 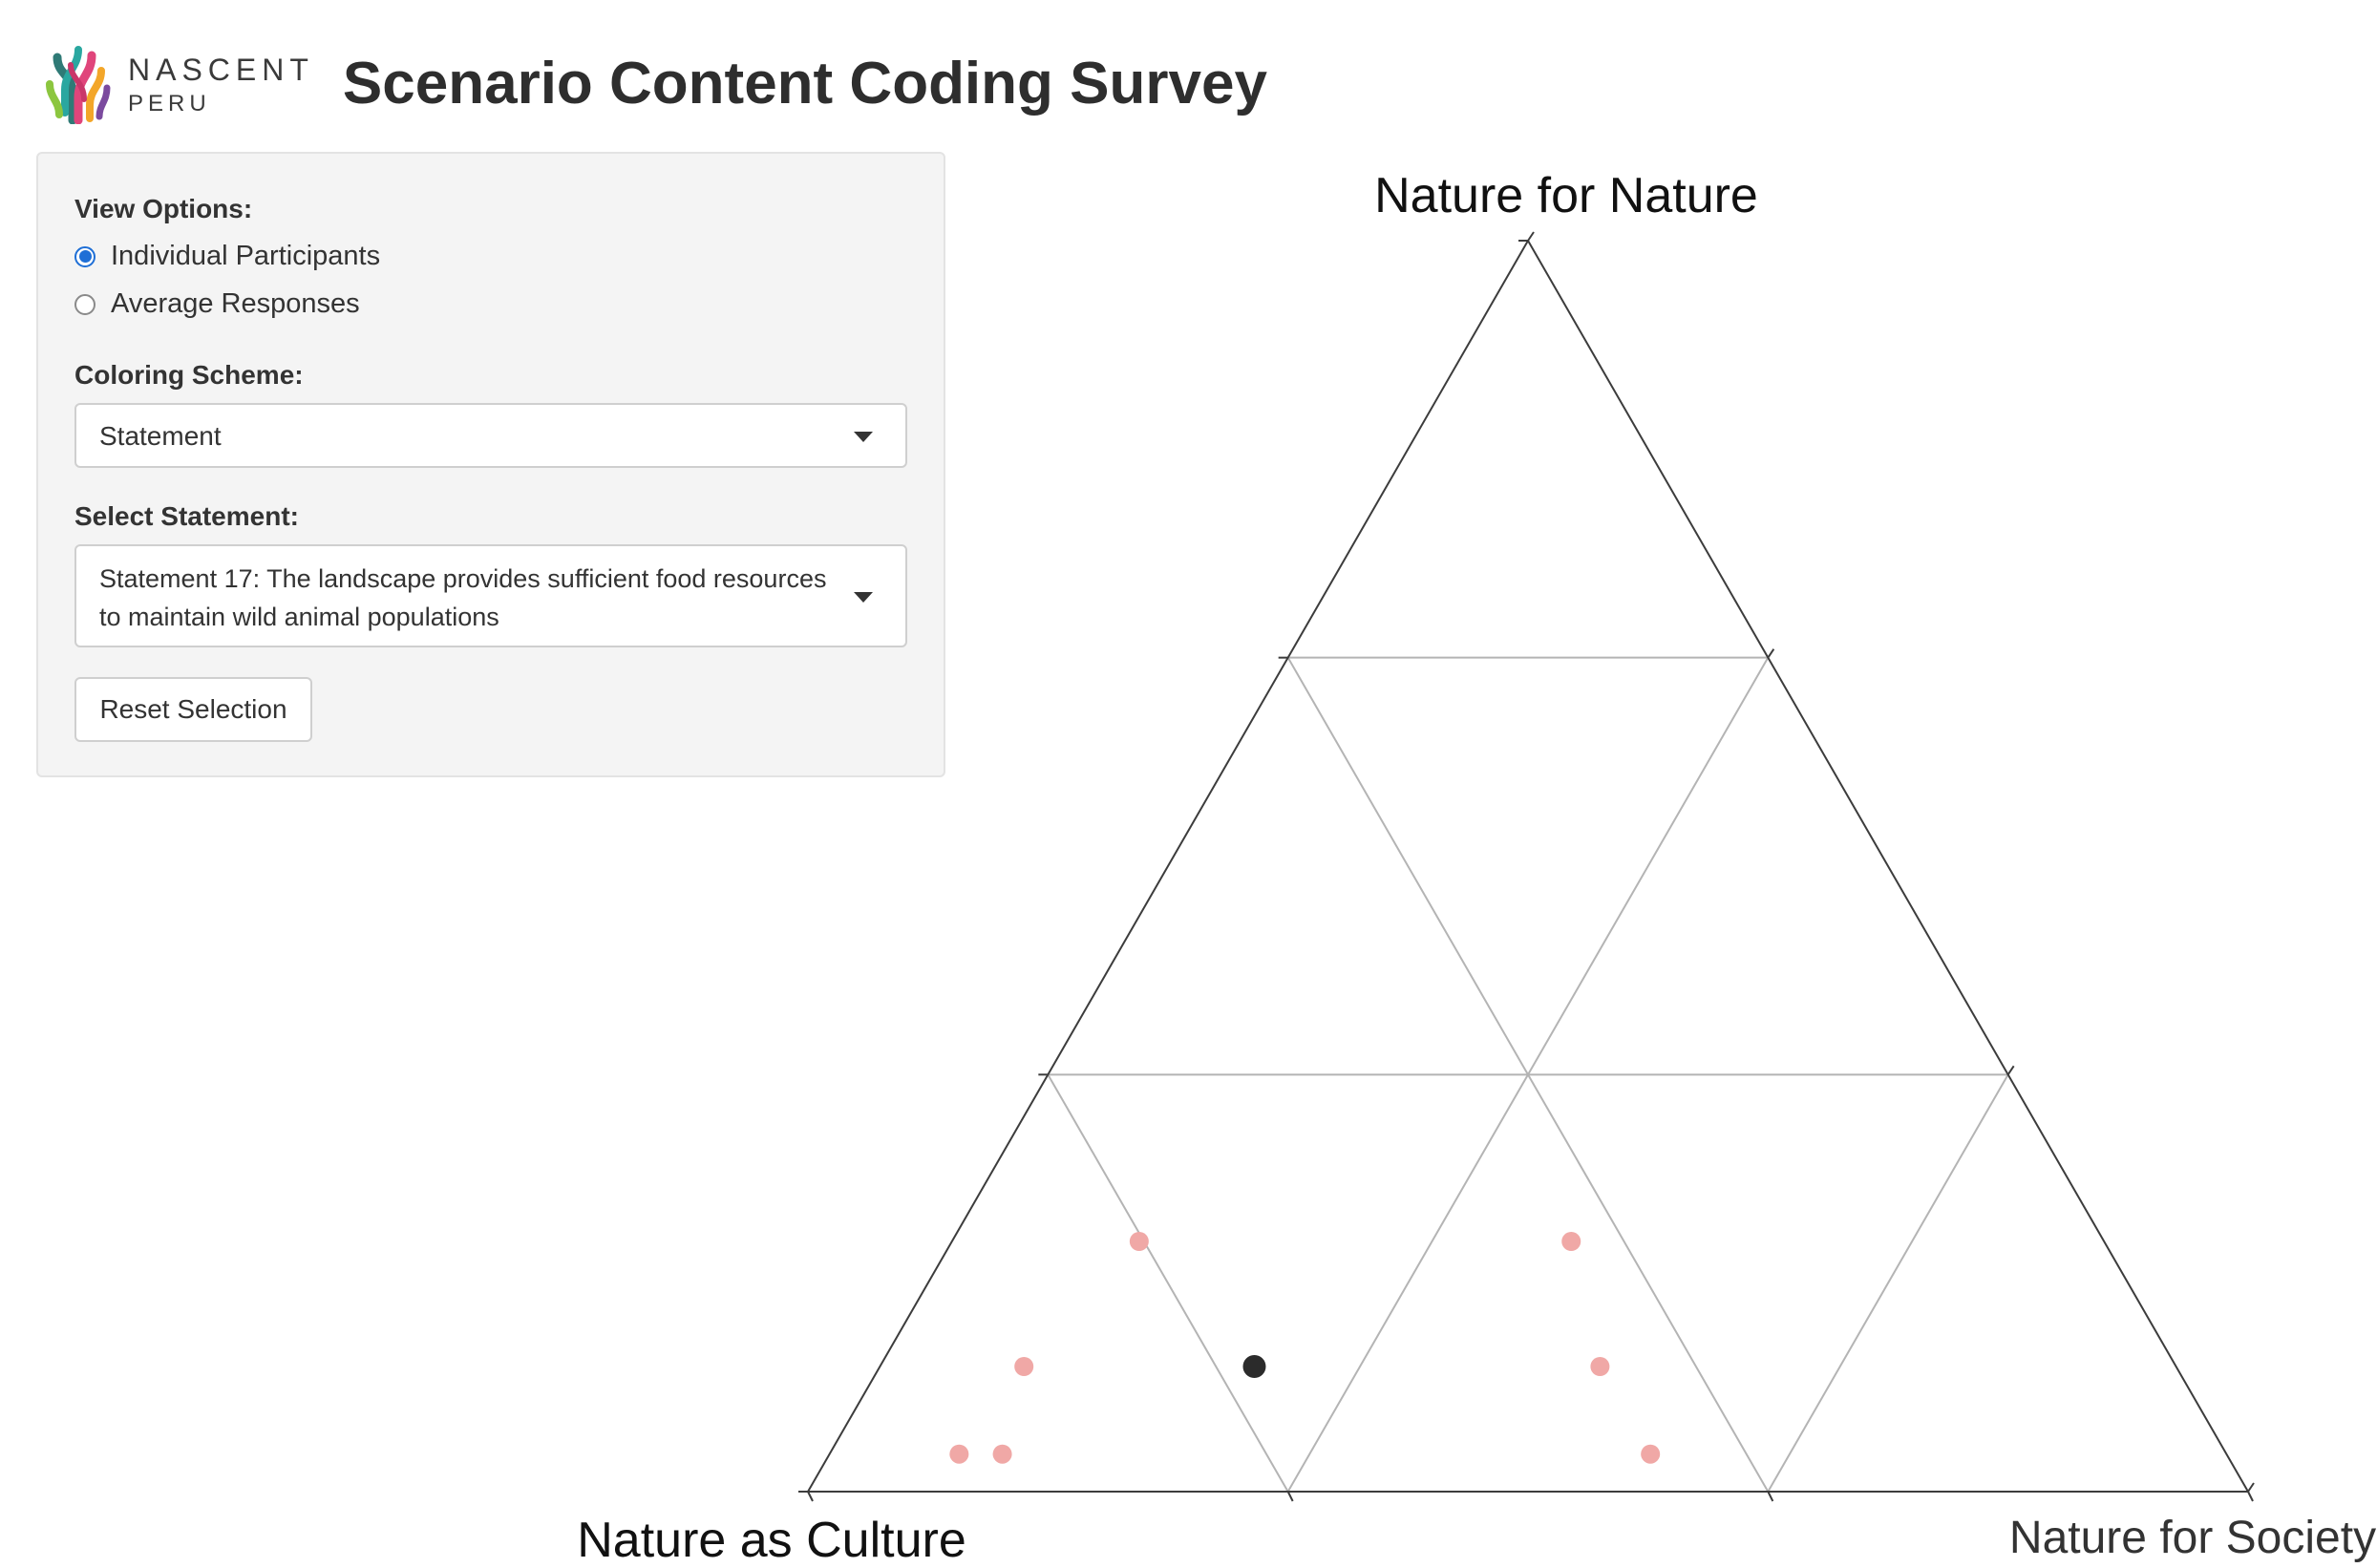 What do you see at coordinates (804, 83) in the screenshot?
I see `page-title: Scenario Content Coding Survey` at bounding box center [804, 83].